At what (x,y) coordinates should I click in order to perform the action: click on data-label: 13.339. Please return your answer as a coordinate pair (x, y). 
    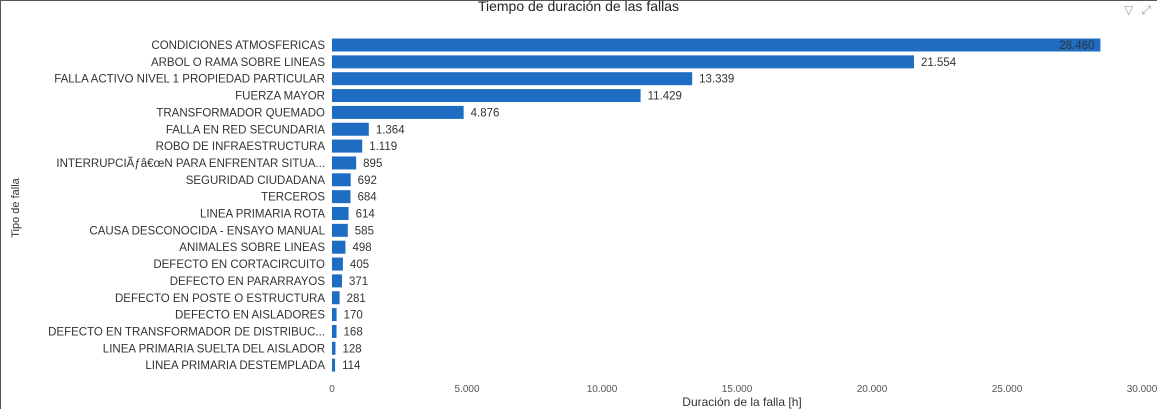
    Looking at the image, I should click on (716, 80).